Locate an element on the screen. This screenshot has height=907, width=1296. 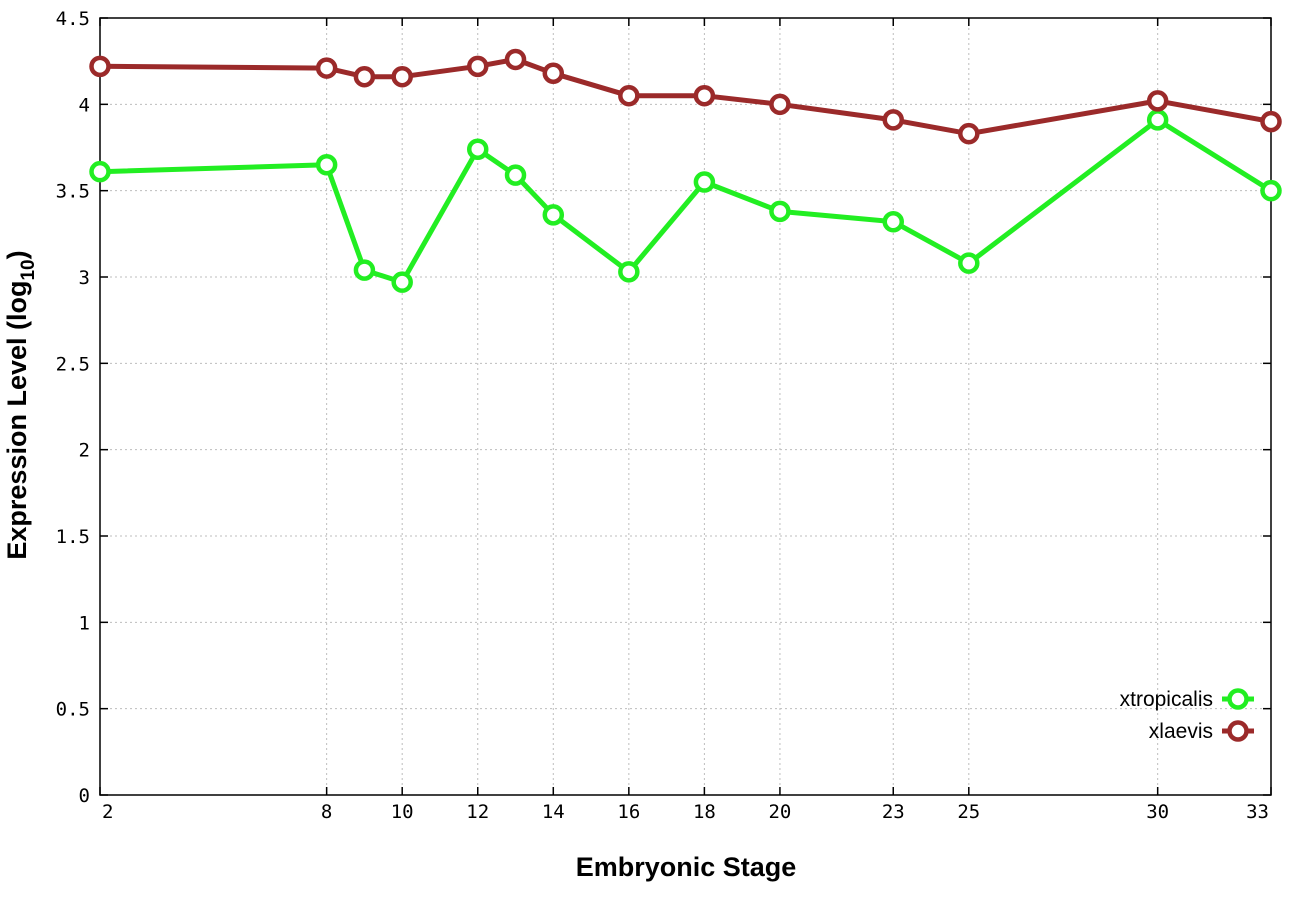
y-axis-title-close: ) is located at coordinates (17, 254).